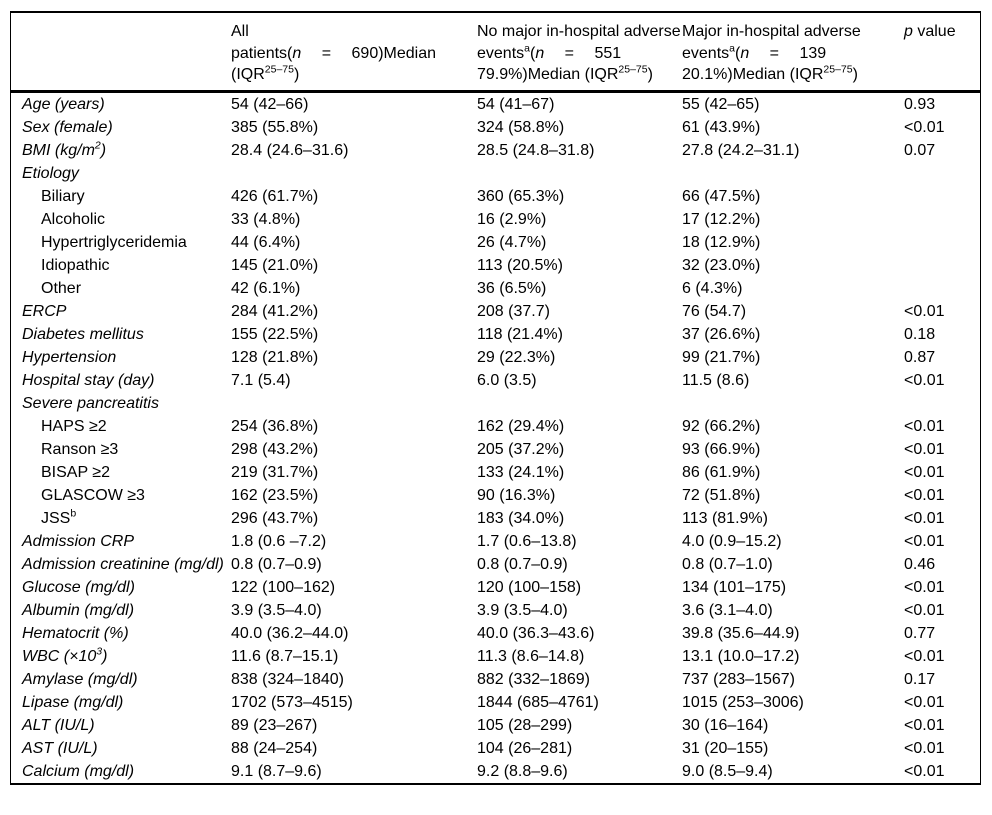  What do you see at coordinates (920, 334) in the screenshot?
I see `cell-p-value: 0.18` at bounding box center [920, 334].